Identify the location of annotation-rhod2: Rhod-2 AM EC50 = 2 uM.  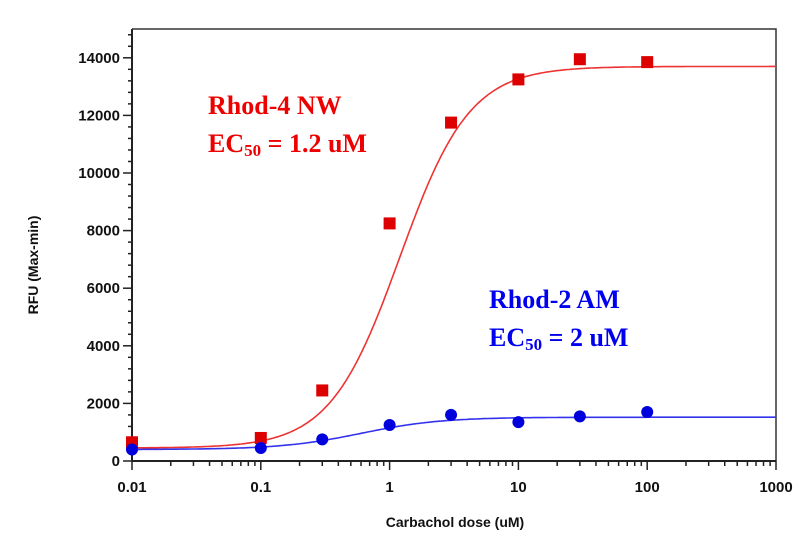
(558, 319).